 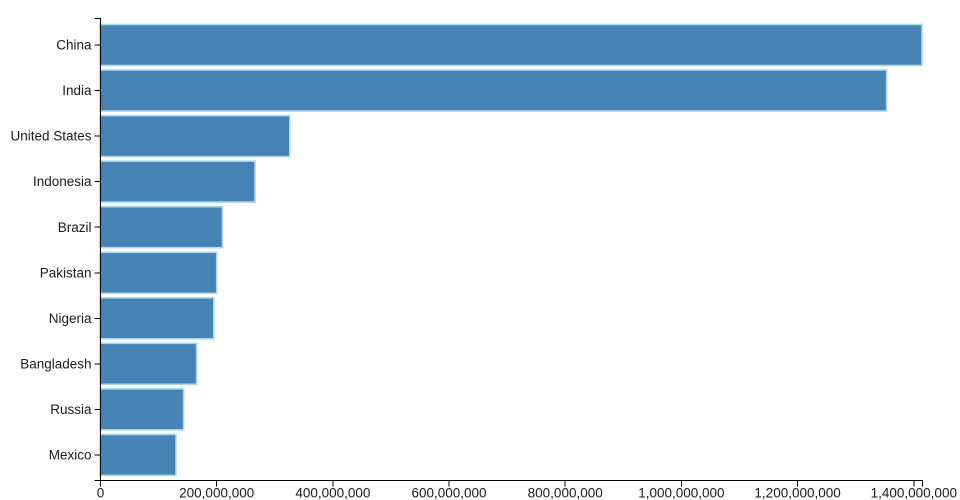 What do you see at coordinates (142, 409) in the screenshot?
I see `bar-russia` at bounding box center [142, 409].